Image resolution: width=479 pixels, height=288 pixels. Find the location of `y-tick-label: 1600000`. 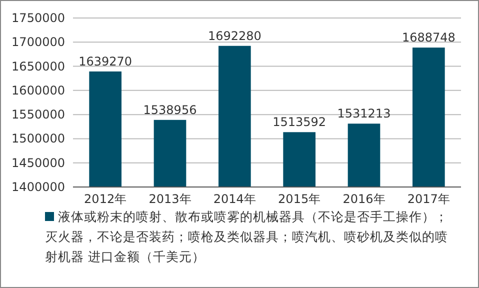

y-tick-label: 1600000 is located at coordinates (38, 90).